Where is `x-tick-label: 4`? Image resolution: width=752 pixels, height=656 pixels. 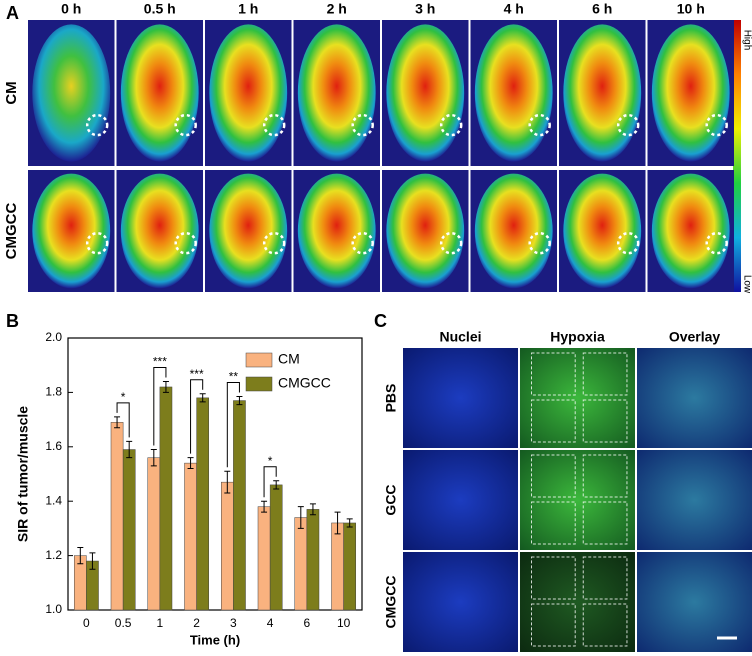
x-tick-label: 4 is located at coordinates (270, 623).